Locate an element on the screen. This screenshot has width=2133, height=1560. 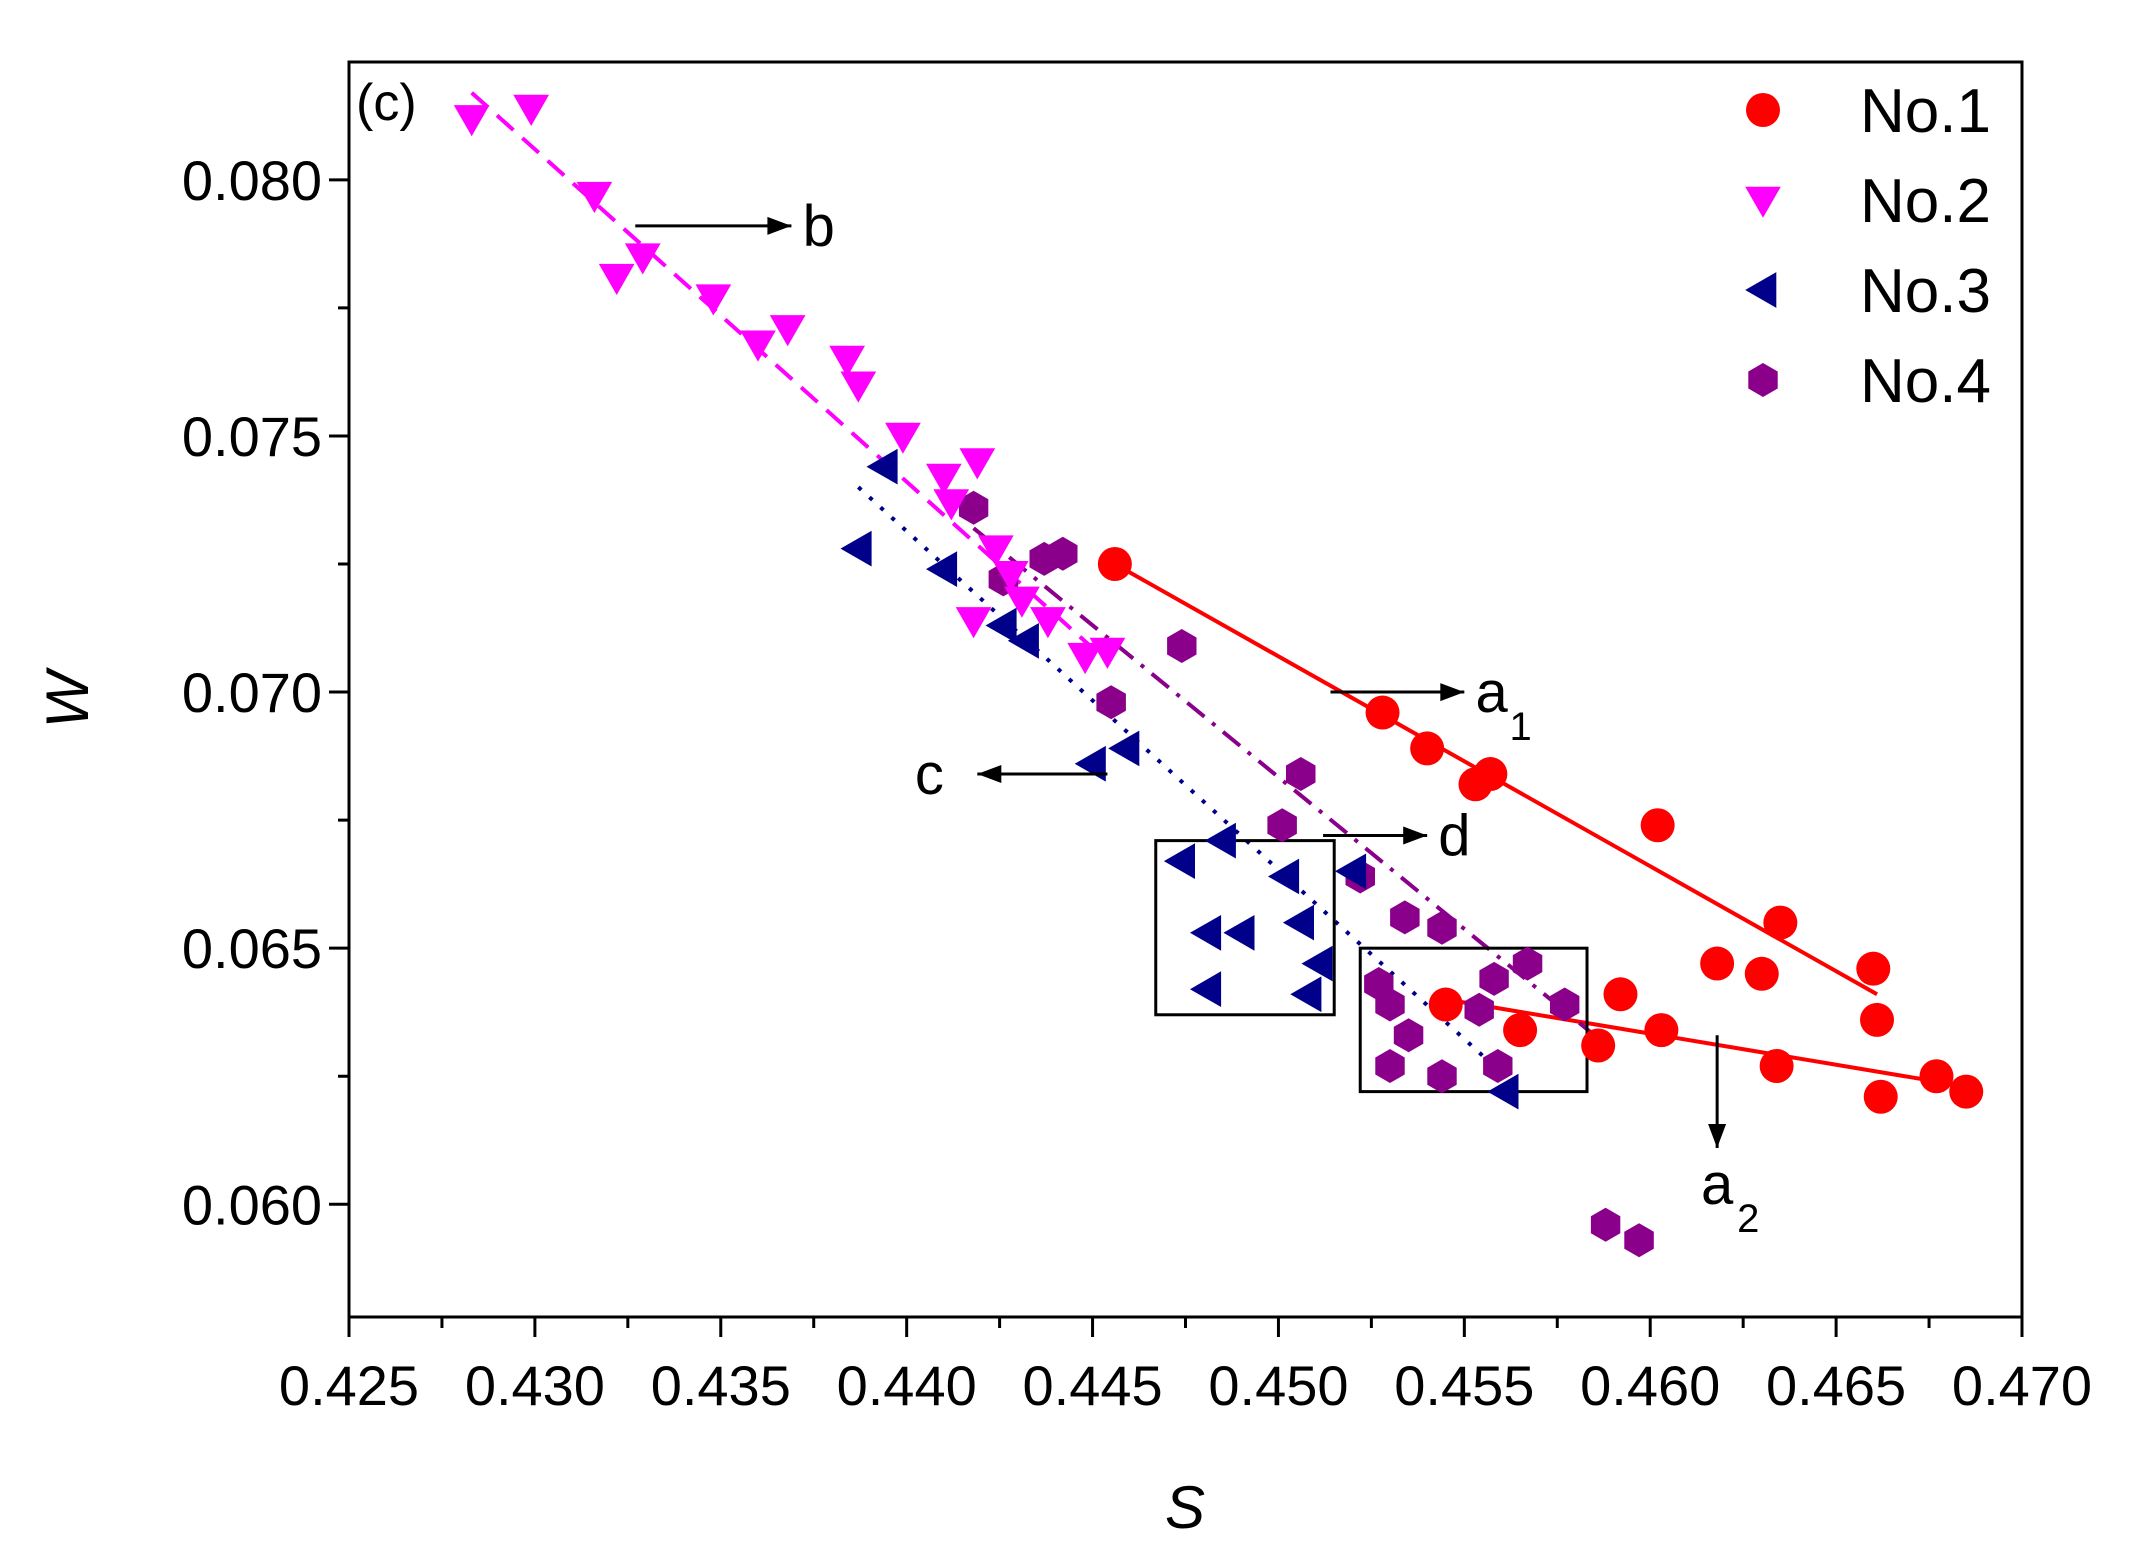
fit-line-a2 is located at coordinates (1706, 1043).